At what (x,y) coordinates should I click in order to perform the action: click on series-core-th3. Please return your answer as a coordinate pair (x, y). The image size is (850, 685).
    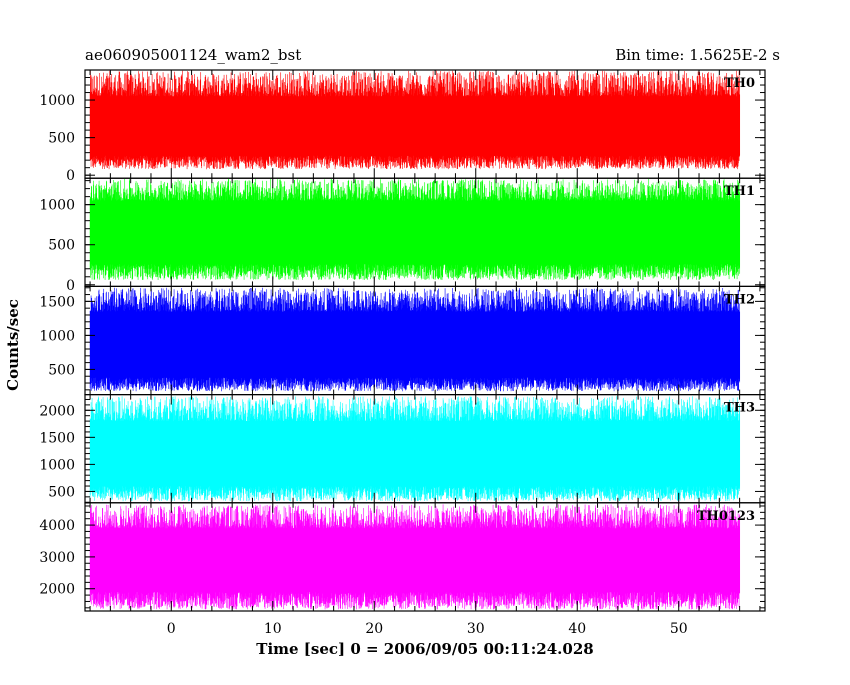
    Looking at the image, I should click on (415, 454).